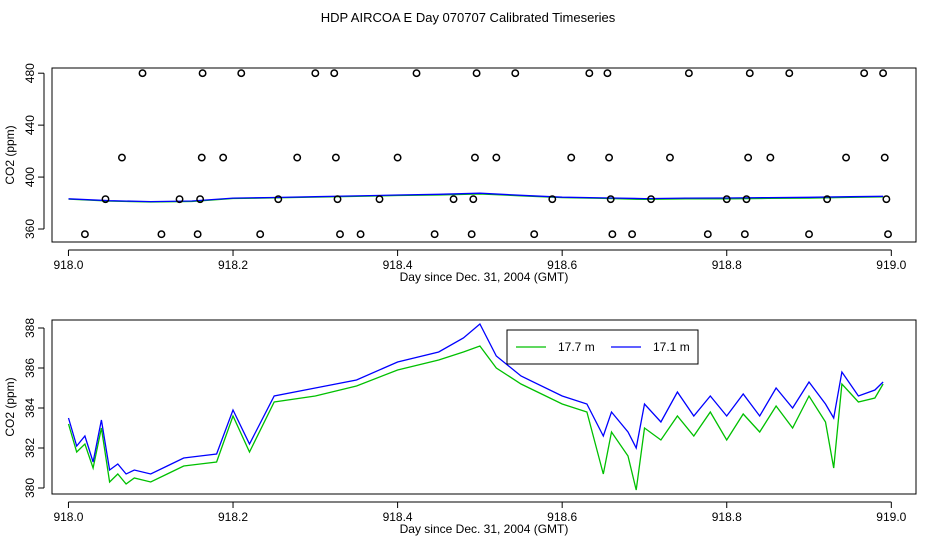 The width and height of the screenshot is (936, 540). Describe the element at coordinates (30, 408) in the screenshot. I see `y-tick-label: 384` at that location.